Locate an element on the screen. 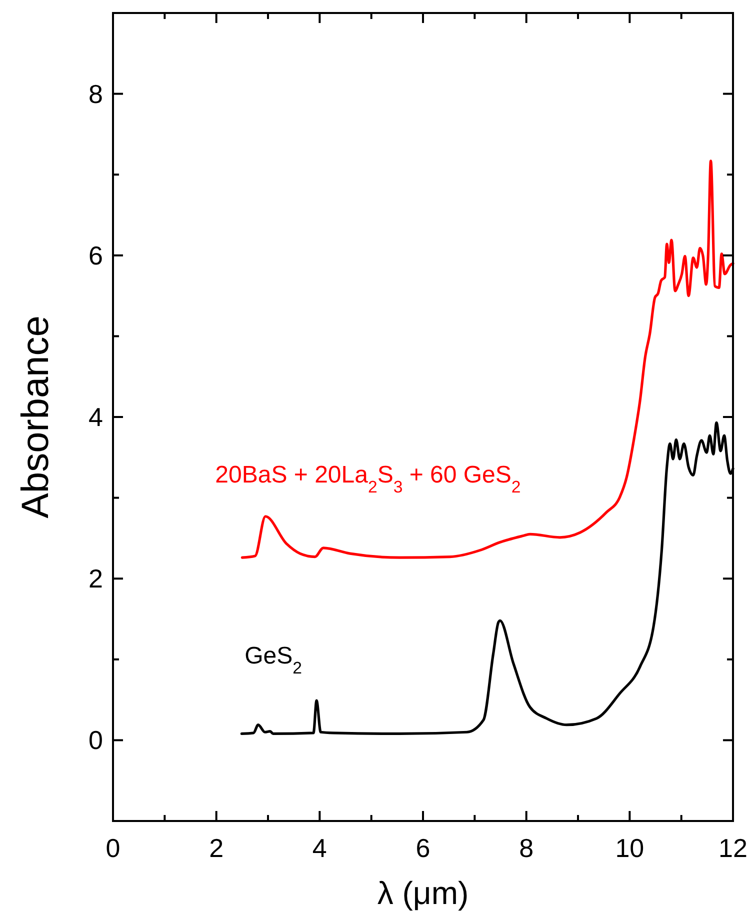 This screenshot has width=753, height=919. x-tick-label: 10 is located at coordinates (629, 848).